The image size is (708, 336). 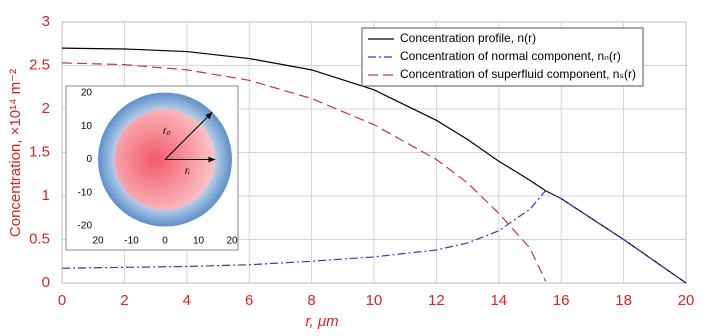 I want to click on legend-label: Concentration profile, n(r), so click(x=468, y=38).